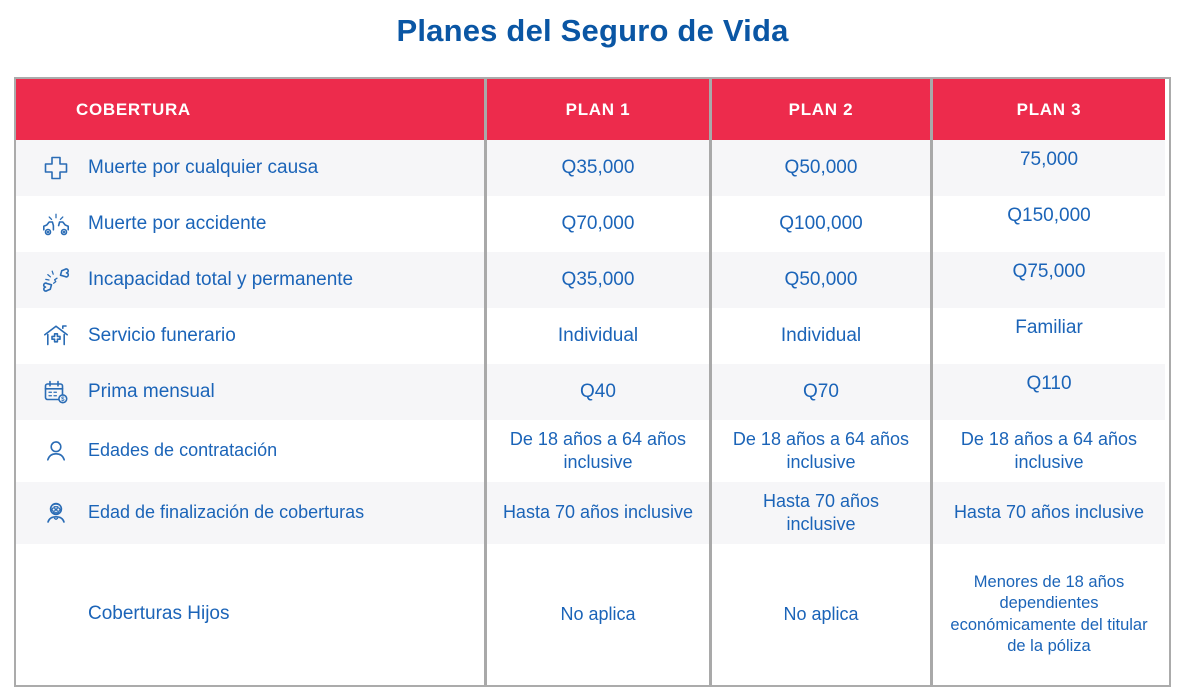 The height and width of the screenshot is (690, 1185). What do you see at coordinates (250, 336) in the screenshot?
I see `coverage-cell: Servicio funerario` at bounding box center [250, 336].